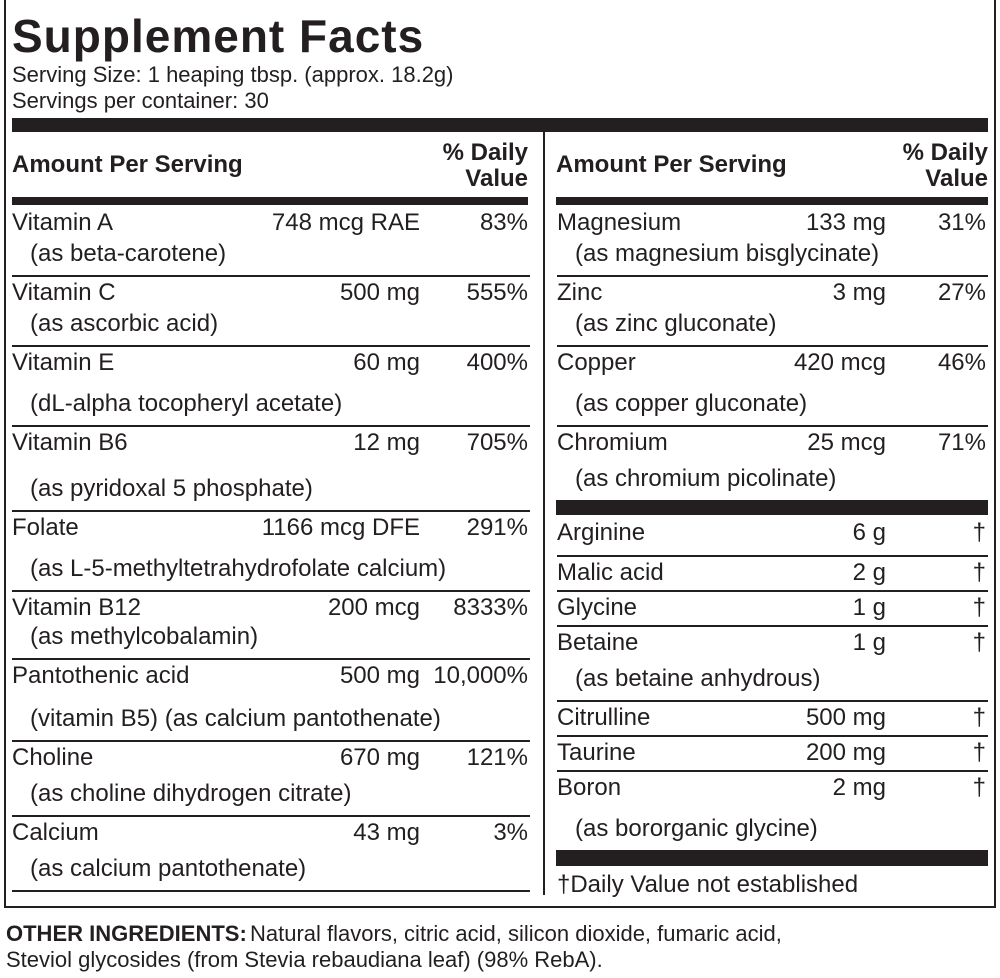  I want to click on nutrient-name: Vitamin A, so click(62, 222).